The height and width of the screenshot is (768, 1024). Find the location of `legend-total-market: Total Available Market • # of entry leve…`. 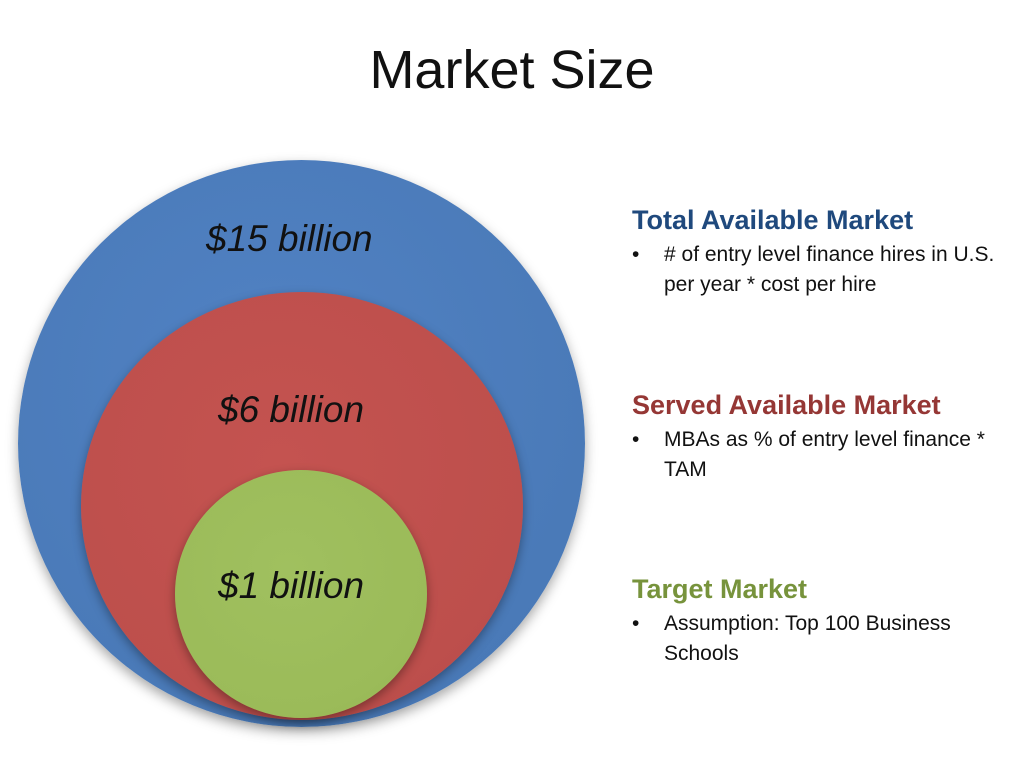

legend-total-market: Total Available Market • # of entry leve… is located at coordinates (817, 252).